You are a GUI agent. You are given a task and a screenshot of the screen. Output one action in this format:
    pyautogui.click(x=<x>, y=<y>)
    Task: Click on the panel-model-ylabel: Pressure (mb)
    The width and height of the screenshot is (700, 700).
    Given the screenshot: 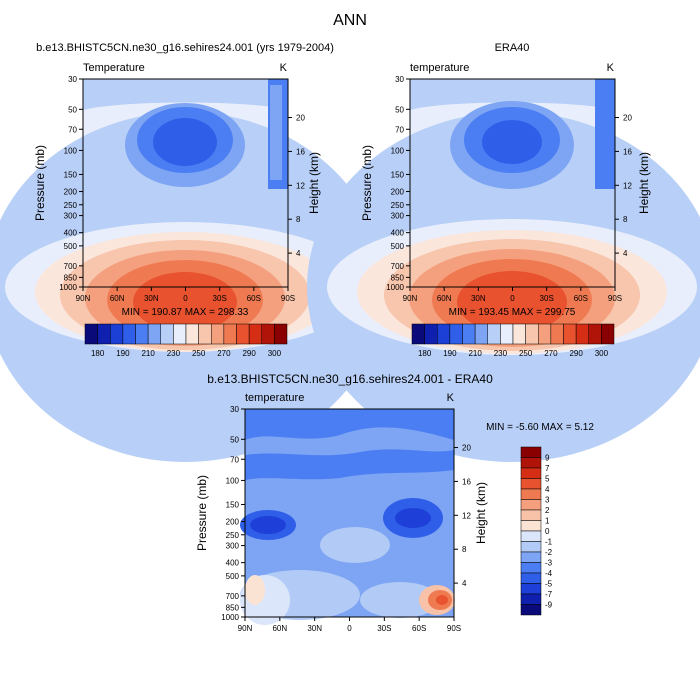 What is the action you would take?
    pyautogui.click(x=40, y=183)
    